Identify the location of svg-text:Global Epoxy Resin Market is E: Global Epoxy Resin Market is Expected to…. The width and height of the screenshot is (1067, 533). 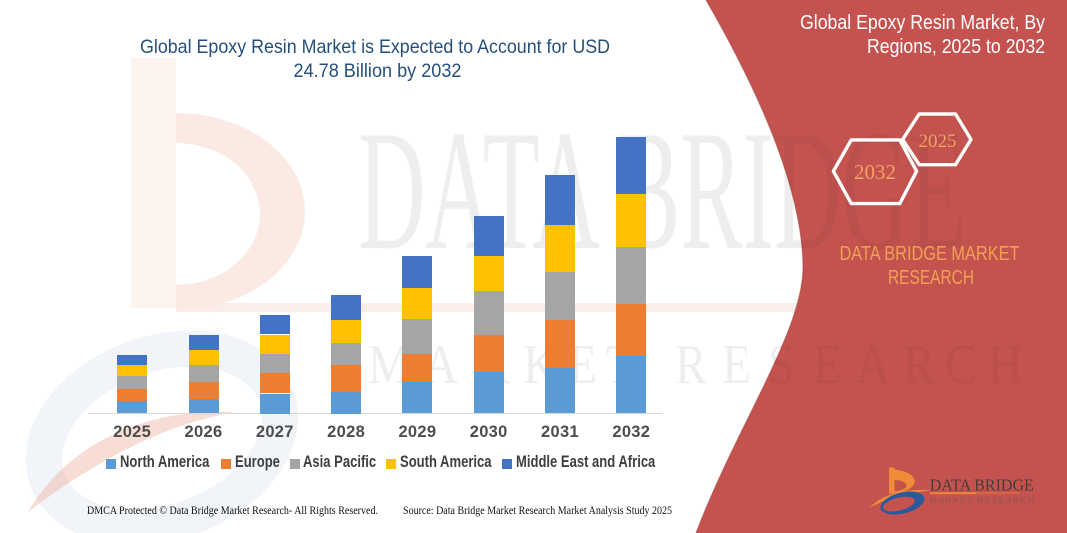
(375, 47).